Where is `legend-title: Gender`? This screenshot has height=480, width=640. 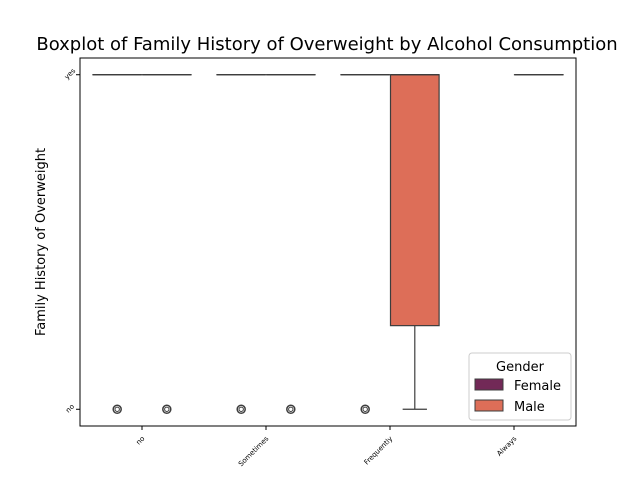 legend-title: Gender is located at coordinates (520, 367).